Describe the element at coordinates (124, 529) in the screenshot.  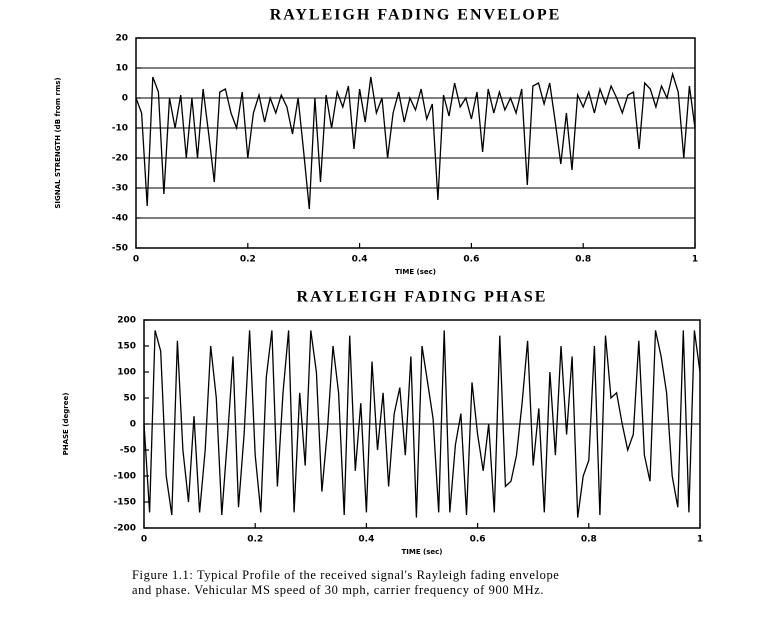
I see `y-tick-label: -200` at that location.